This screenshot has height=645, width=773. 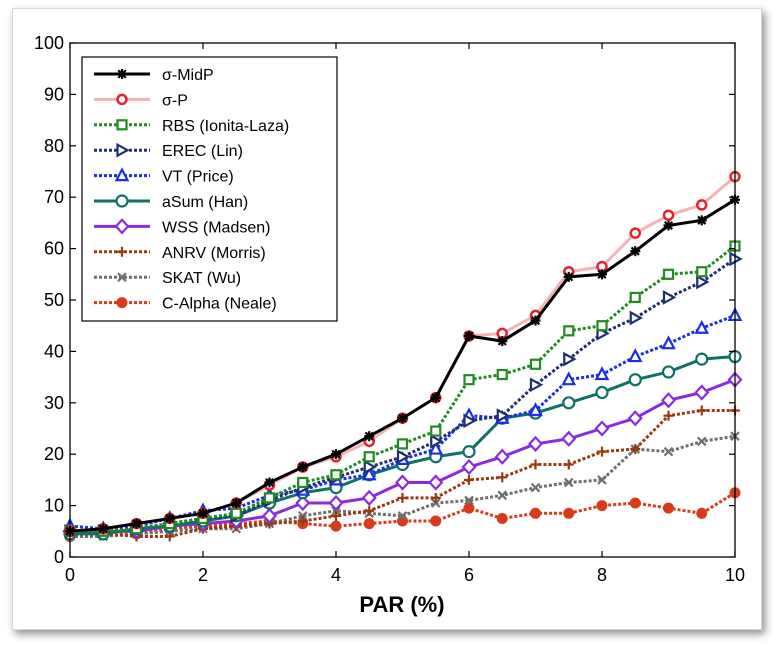 I want to click on x-tick-label: 6, so click(x=469, y=575).